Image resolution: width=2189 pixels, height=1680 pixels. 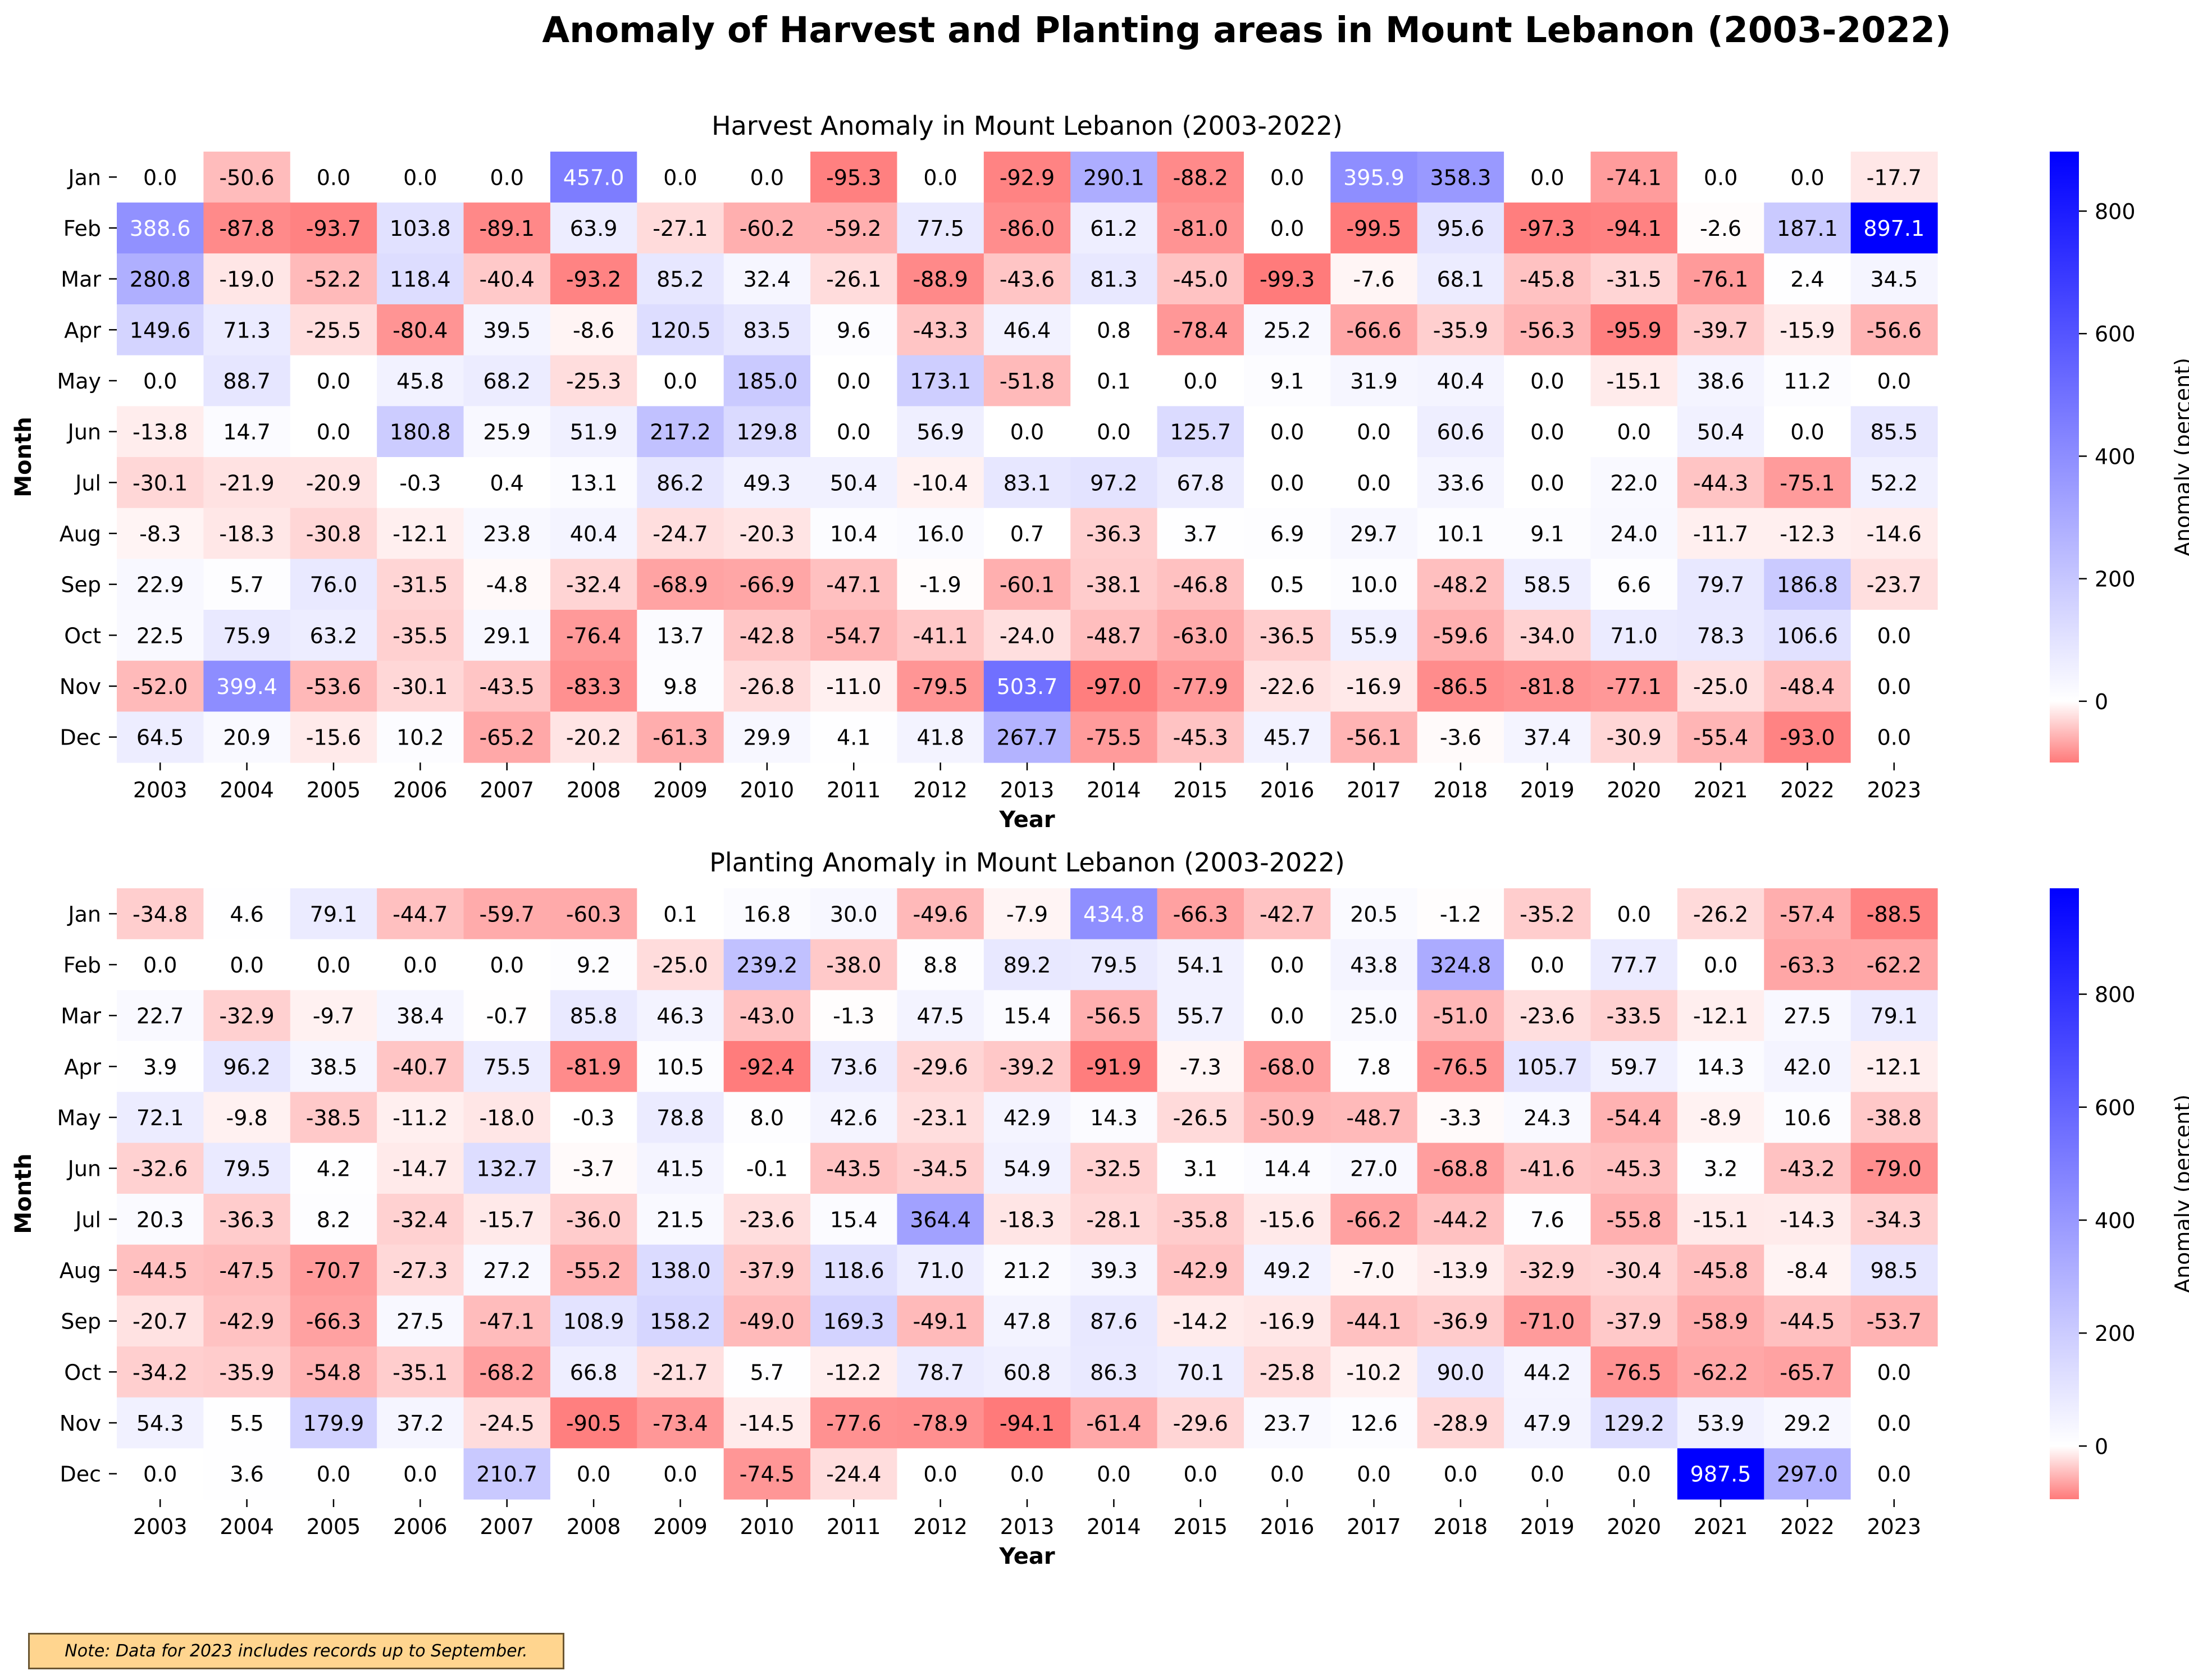 I want to click on harvest-cell-value-label: 16.0, so click(x=940, y=534).